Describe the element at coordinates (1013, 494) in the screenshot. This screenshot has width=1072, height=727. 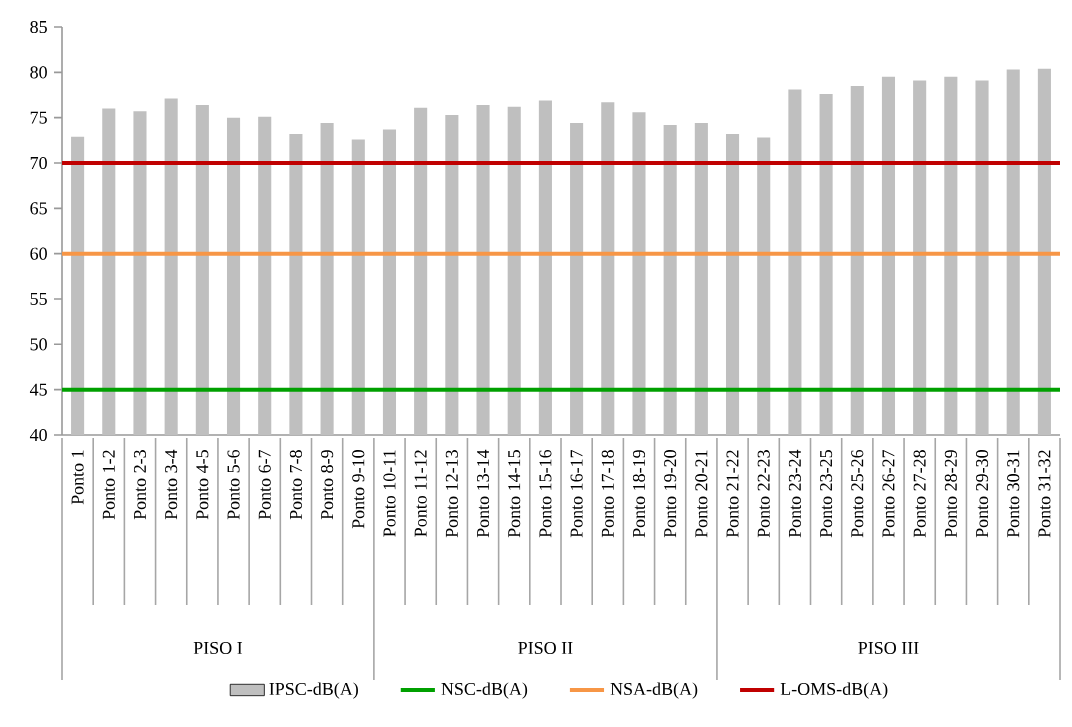
I see `x-tick-label: Ponto 30-31` at that location.